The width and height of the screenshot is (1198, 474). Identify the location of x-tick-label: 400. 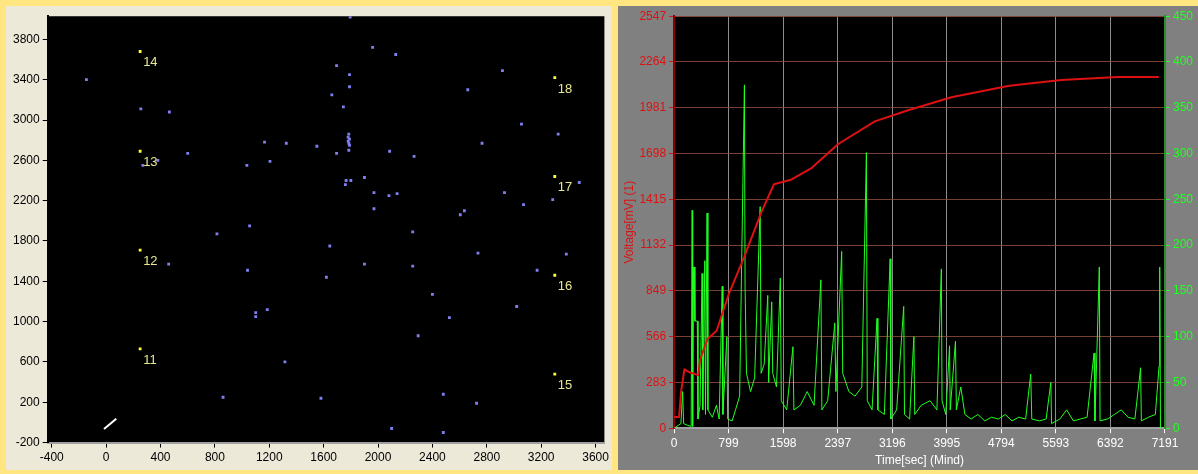
(160, 457).